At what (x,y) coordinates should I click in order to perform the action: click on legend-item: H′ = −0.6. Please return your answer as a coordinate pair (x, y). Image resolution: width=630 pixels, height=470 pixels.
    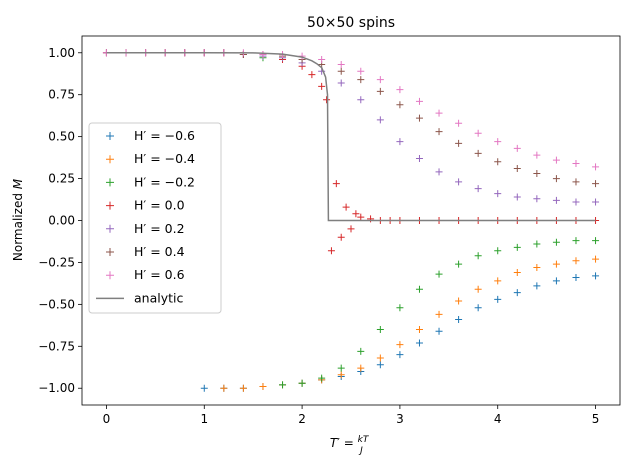
    Looking at the image, I should click on (150, 135).